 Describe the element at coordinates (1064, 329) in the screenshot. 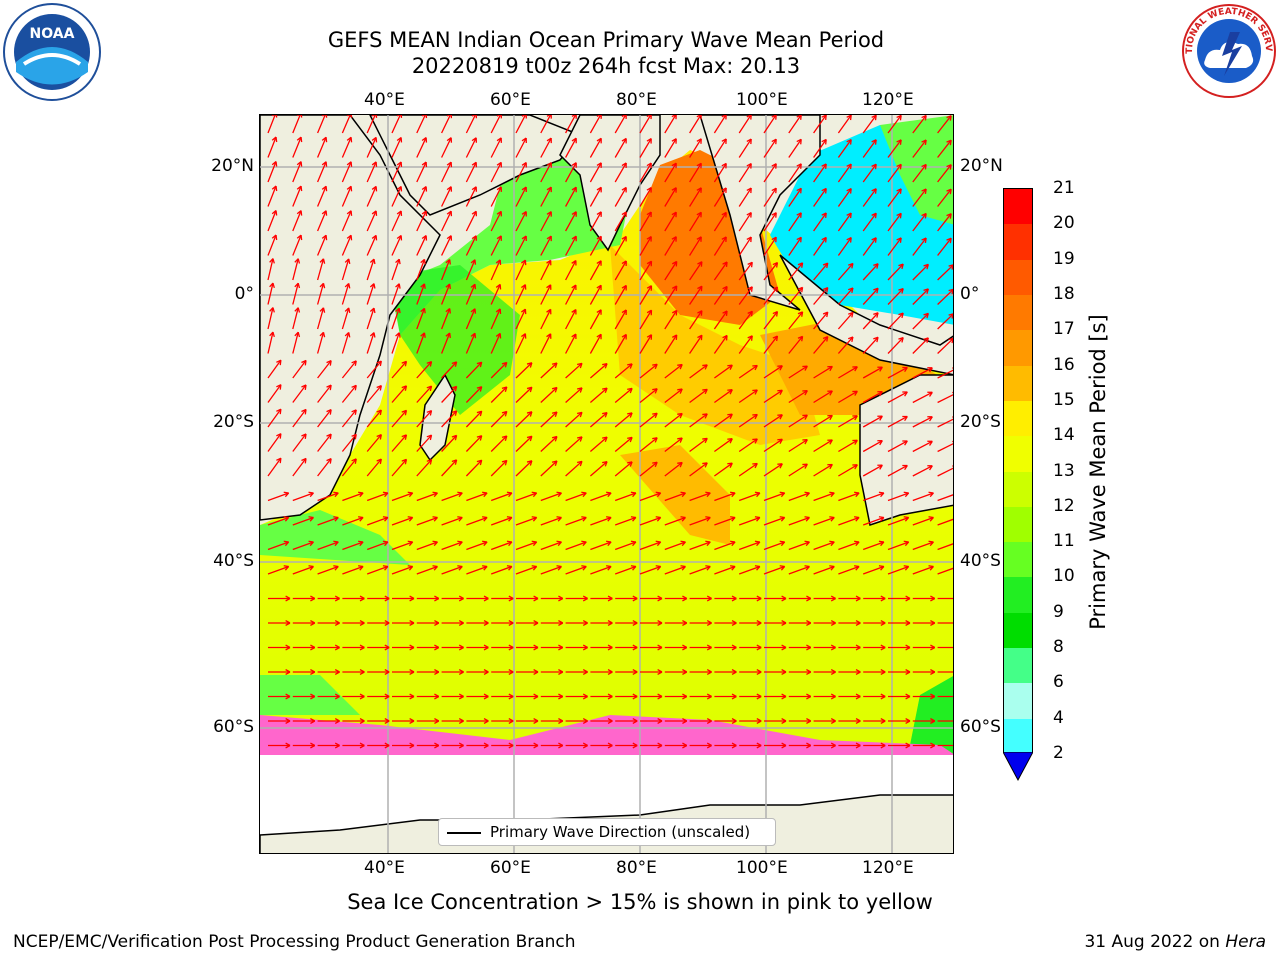

I see `colorbar-tick-label: 17` at that location.